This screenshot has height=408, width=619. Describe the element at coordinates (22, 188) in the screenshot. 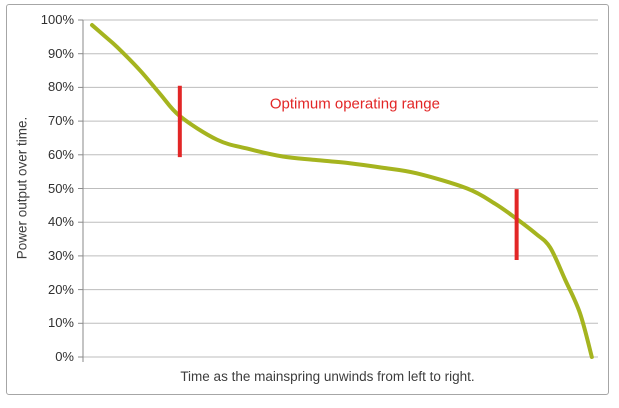

I see `y-axis-title: Power output over time.` at that location.